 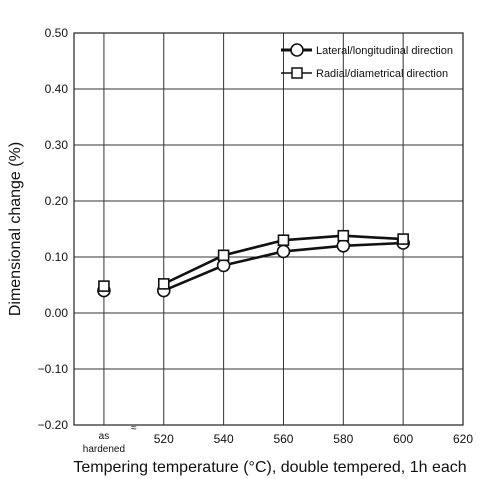 I want to click on y-tick-label: 0.30, so click(x=57, y=145).